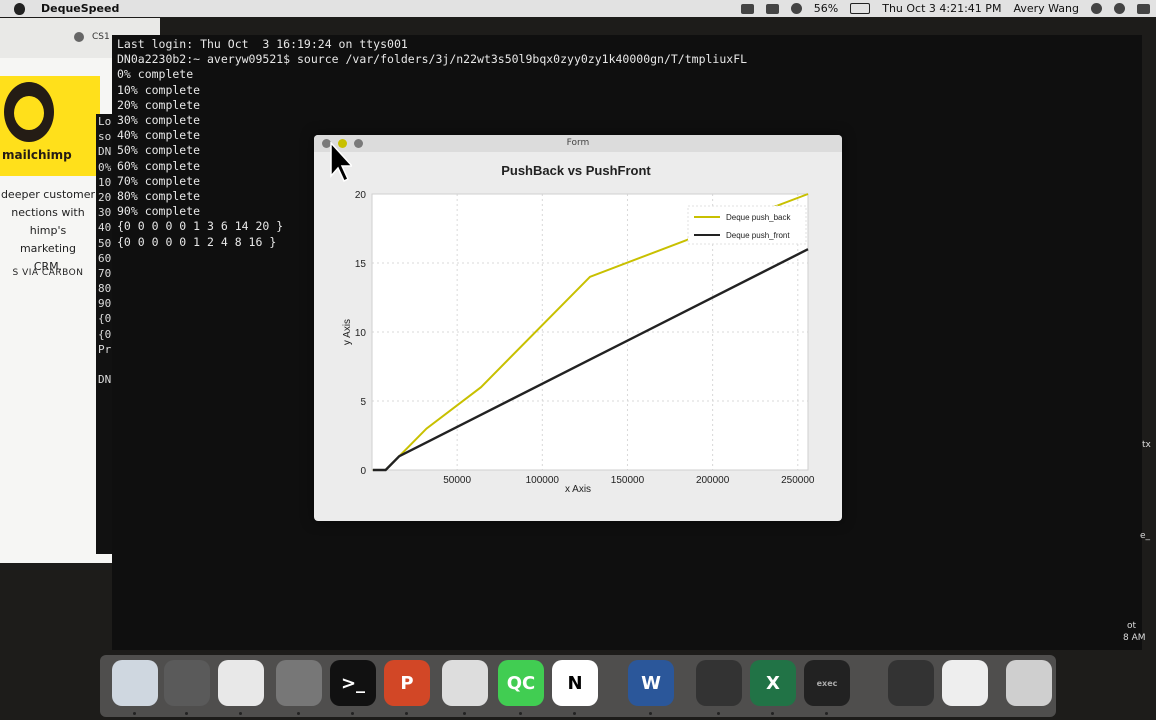  What do you see at coordinates (407, 683) in the screenshot?
I see `powerpoint-icon: P` at bounding box center [407, 683].